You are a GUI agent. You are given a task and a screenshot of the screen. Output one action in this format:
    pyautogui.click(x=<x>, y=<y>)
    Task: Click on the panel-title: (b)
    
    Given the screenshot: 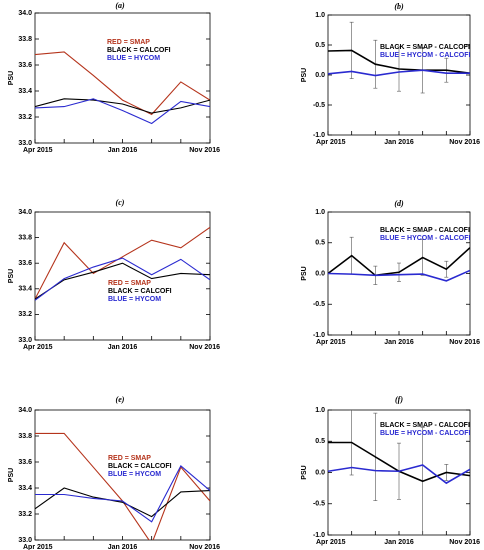 What is the action you would take?
    pyautogui.click(x=399, y=6)
    